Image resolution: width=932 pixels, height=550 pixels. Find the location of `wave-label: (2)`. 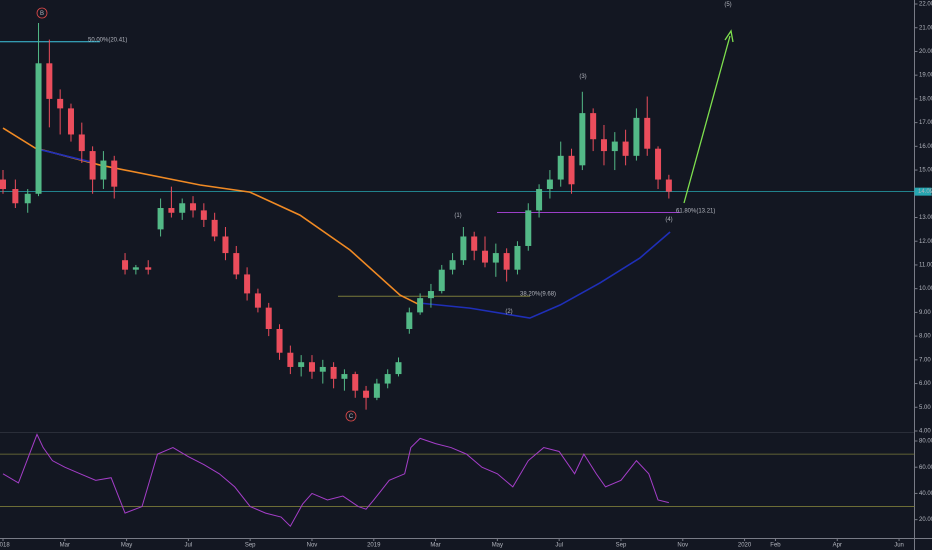

wave-label: (2) is located at coordinates (508, 312).